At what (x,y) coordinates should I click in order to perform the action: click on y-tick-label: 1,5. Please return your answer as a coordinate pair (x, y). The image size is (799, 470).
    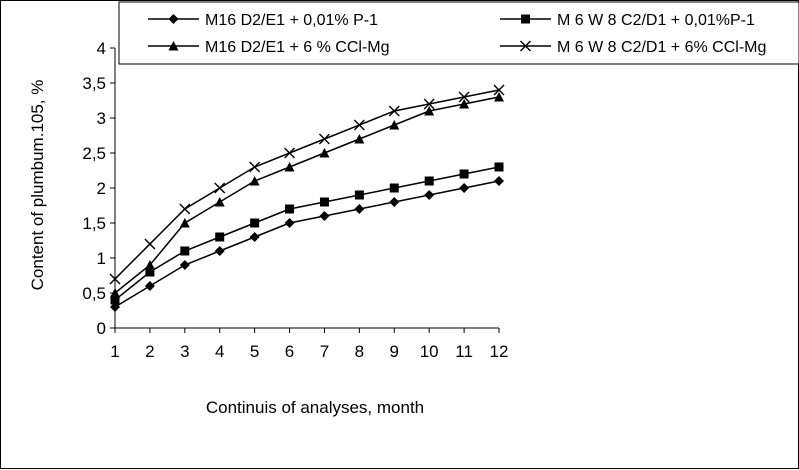
    Looking at the image, I should click on (94, 223).